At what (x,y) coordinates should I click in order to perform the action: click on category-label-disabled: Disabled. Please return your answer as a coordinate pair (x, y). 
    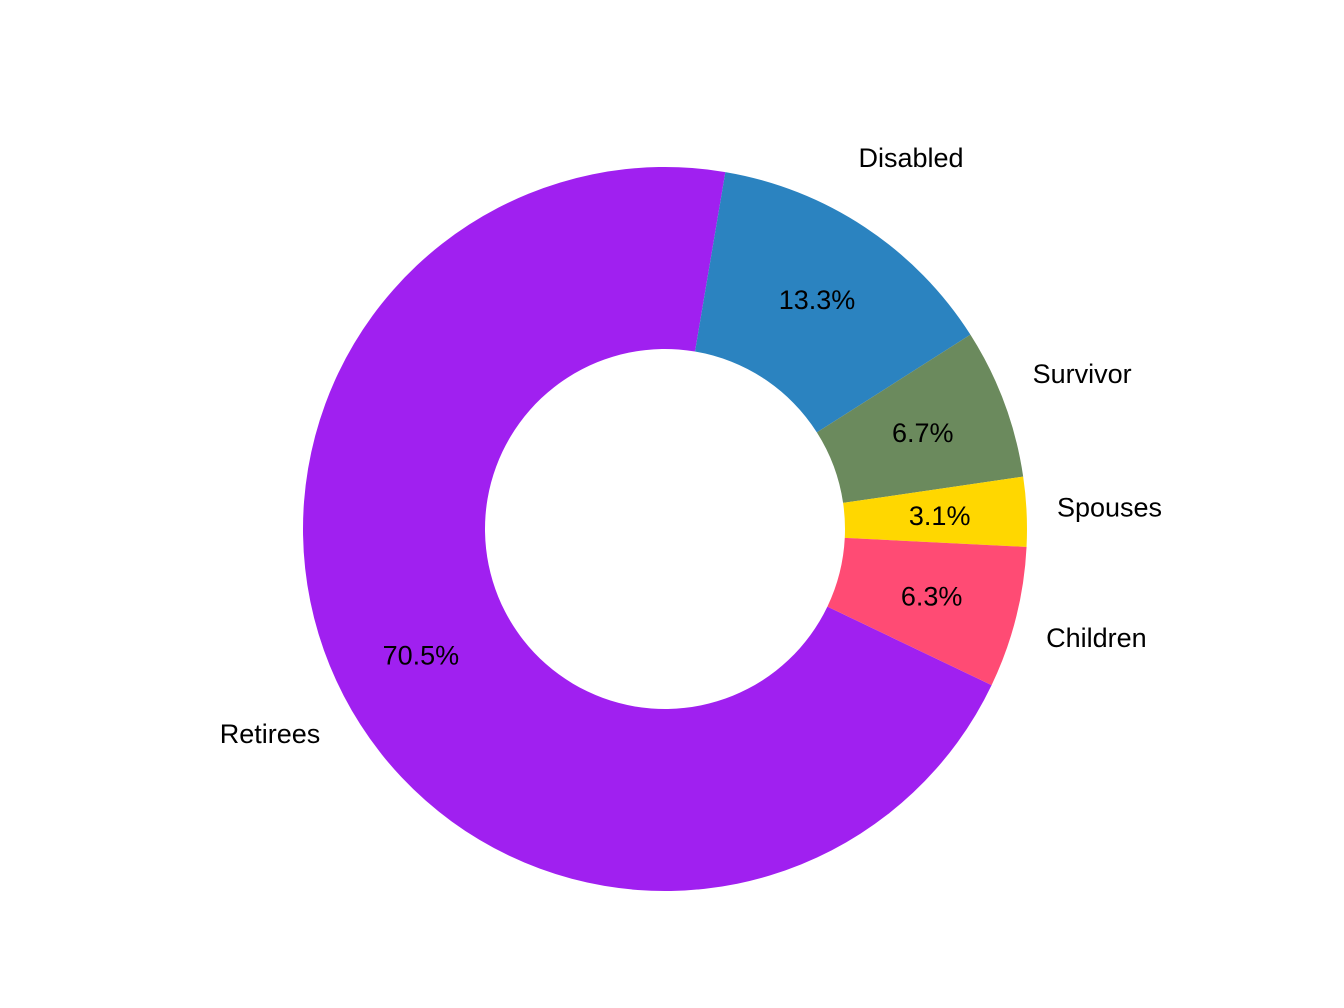
    Looking at the image, I should click on (910, 158).